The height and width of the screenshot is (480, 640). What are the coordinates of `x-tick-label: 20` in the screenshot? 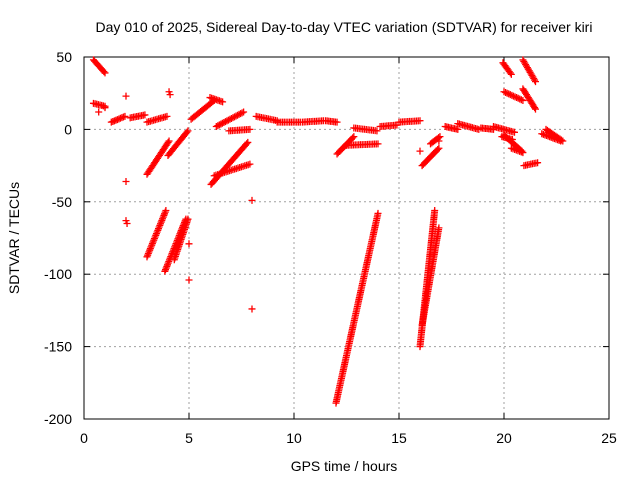 It's located at (504, 438).